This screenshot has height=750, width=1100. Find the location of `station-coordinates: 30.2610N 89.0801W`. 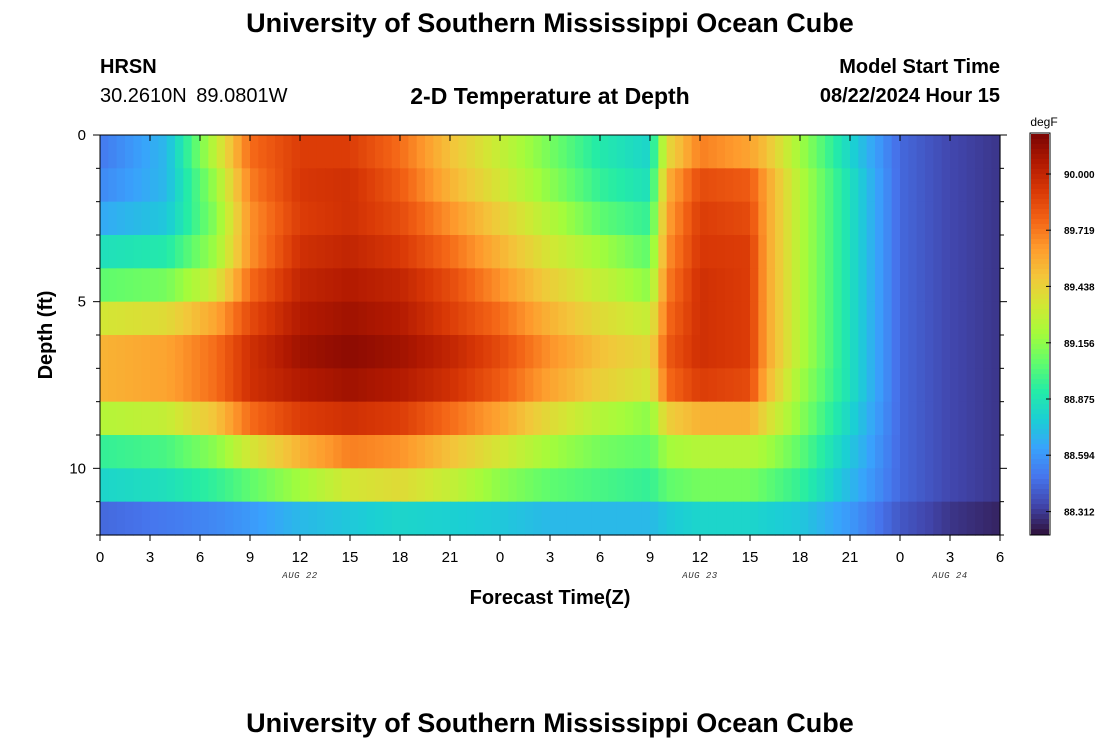

station-coordinates: 30.2610N 89.0801W is located at coordinates (194, 96).